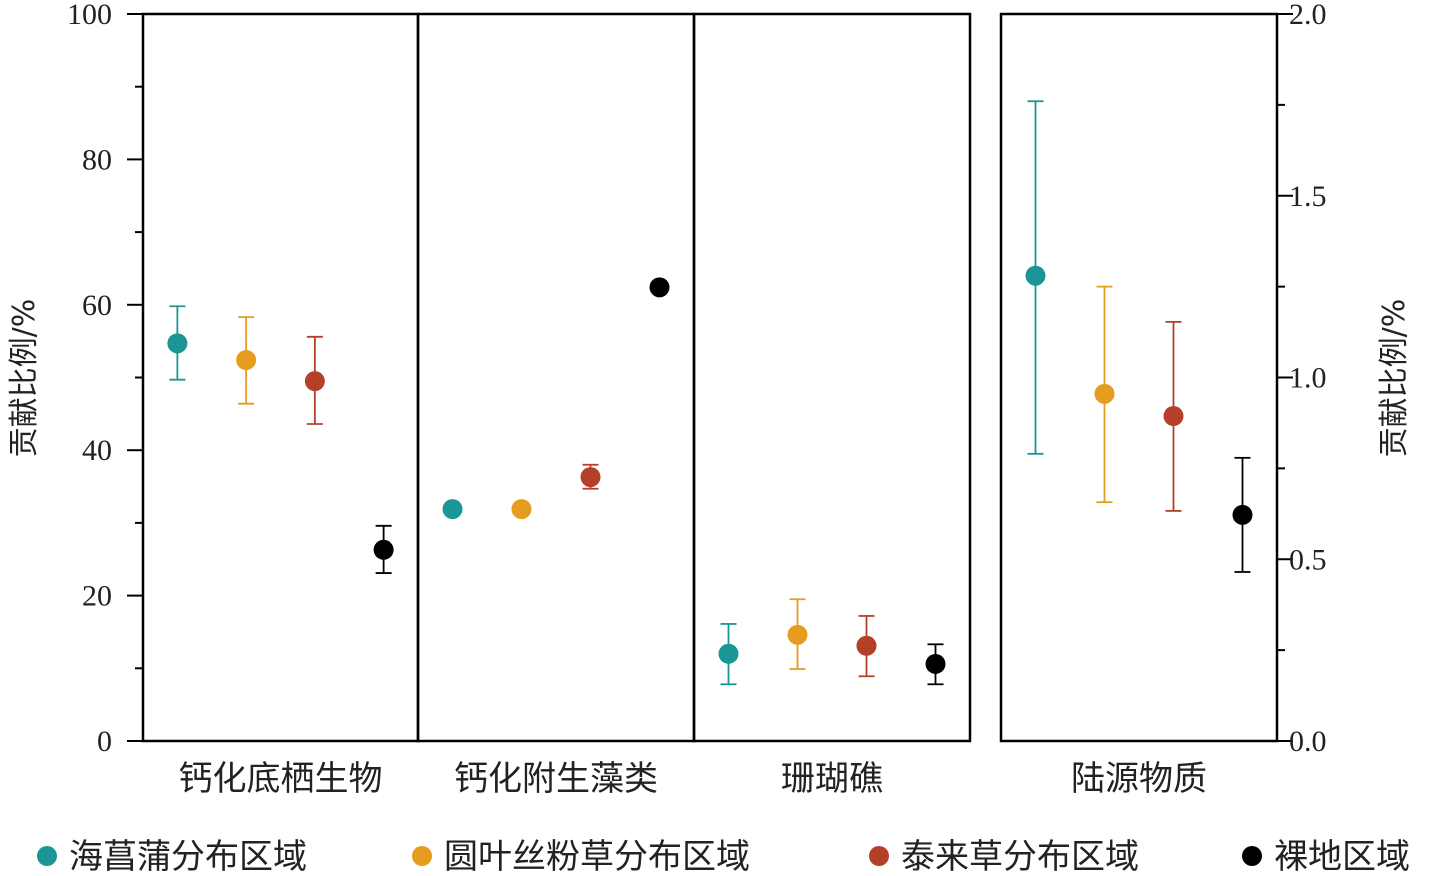 The height and width of the screenshot is (876, 1436). I want to click on y-axis-label-left: 贡献比例/%, so click(24, 378).